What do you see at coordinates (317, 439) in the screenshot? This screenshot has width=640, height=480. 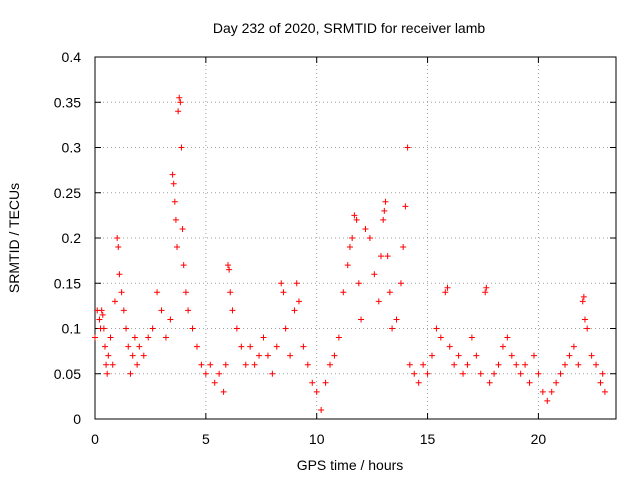 I see `x-tick-label: 10` at bounding box center [317, 439].